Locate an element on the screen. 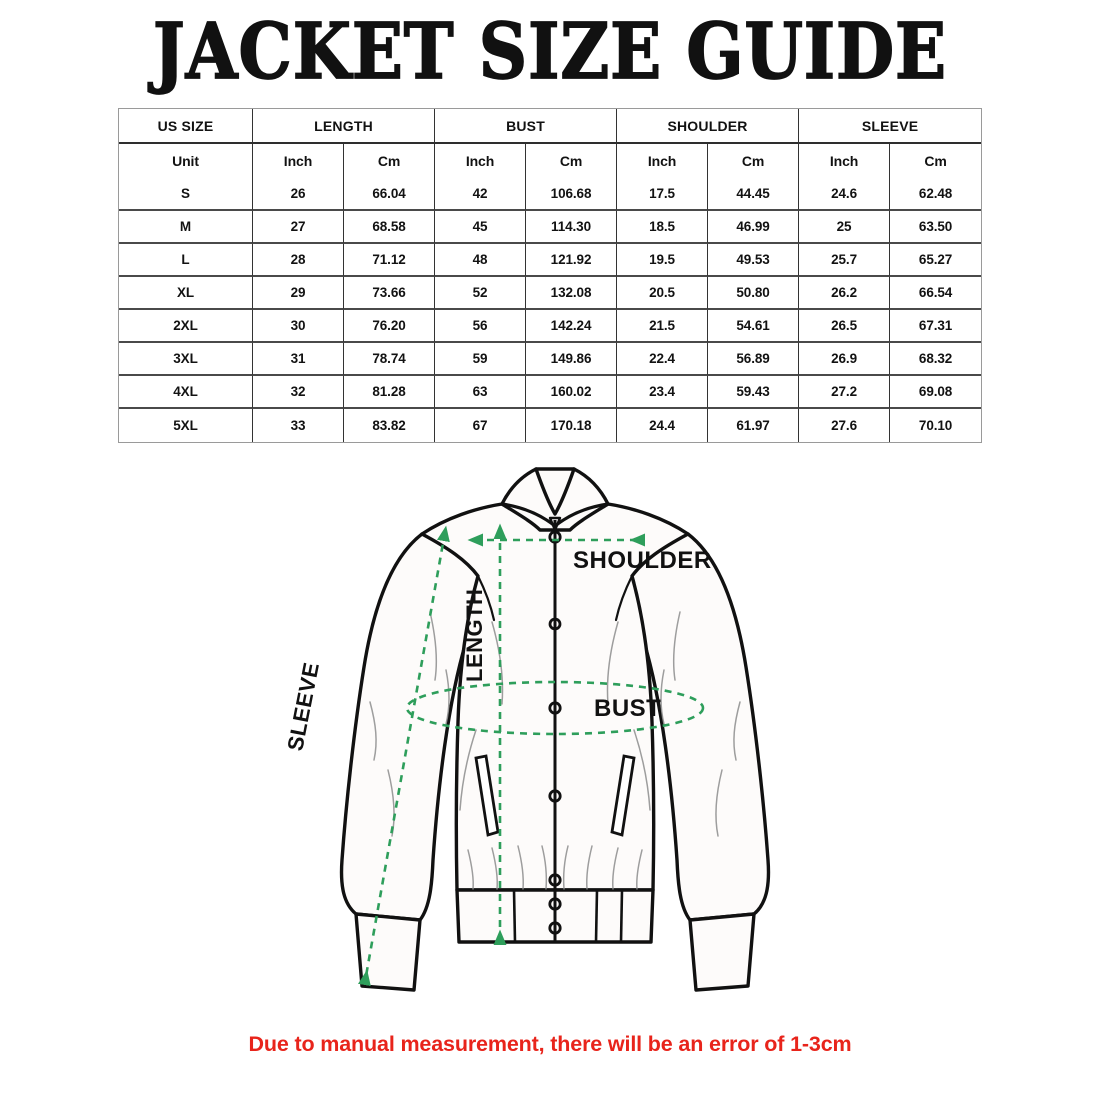 This screenshot has width=1100, height=1100. cell-sleeve-cm: 65.27 is located at coordinates (936, 260).